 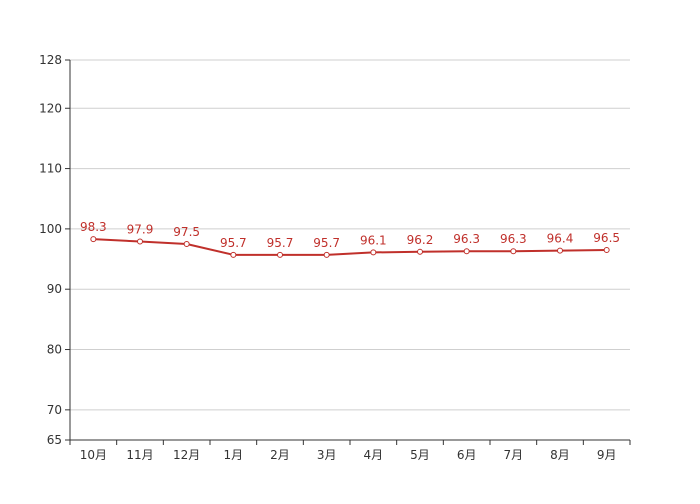 What do you see at coordinates (420, 240) in the screenshot?
I see `data-label: 96.2` at bounding box center [420, 240].